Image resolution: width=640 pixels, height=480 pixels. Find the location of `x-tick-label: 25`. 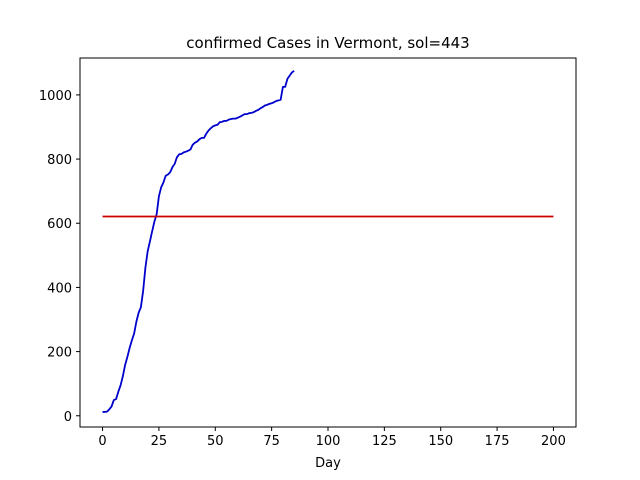

x-tick-label: 25 is located at coordinates (159, 441).